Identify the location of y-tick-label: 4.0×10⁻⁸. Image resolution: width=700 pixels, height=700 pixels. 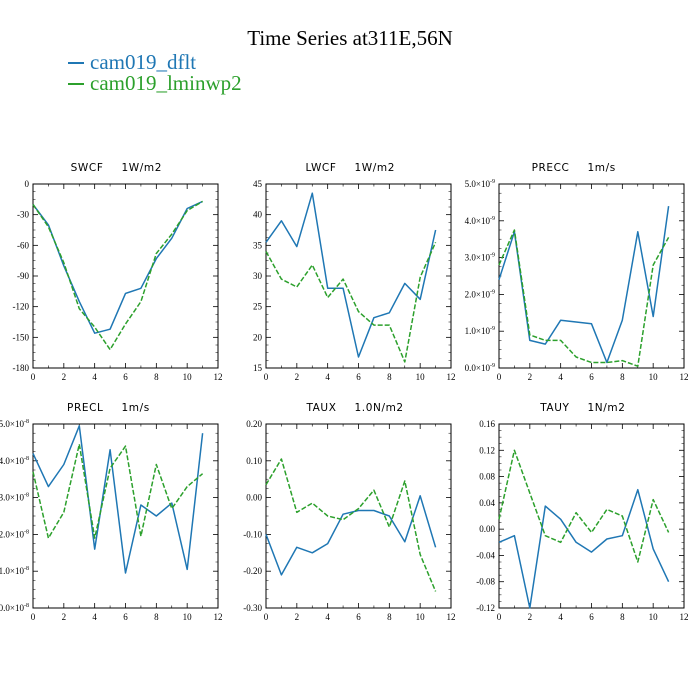
(14, 461).